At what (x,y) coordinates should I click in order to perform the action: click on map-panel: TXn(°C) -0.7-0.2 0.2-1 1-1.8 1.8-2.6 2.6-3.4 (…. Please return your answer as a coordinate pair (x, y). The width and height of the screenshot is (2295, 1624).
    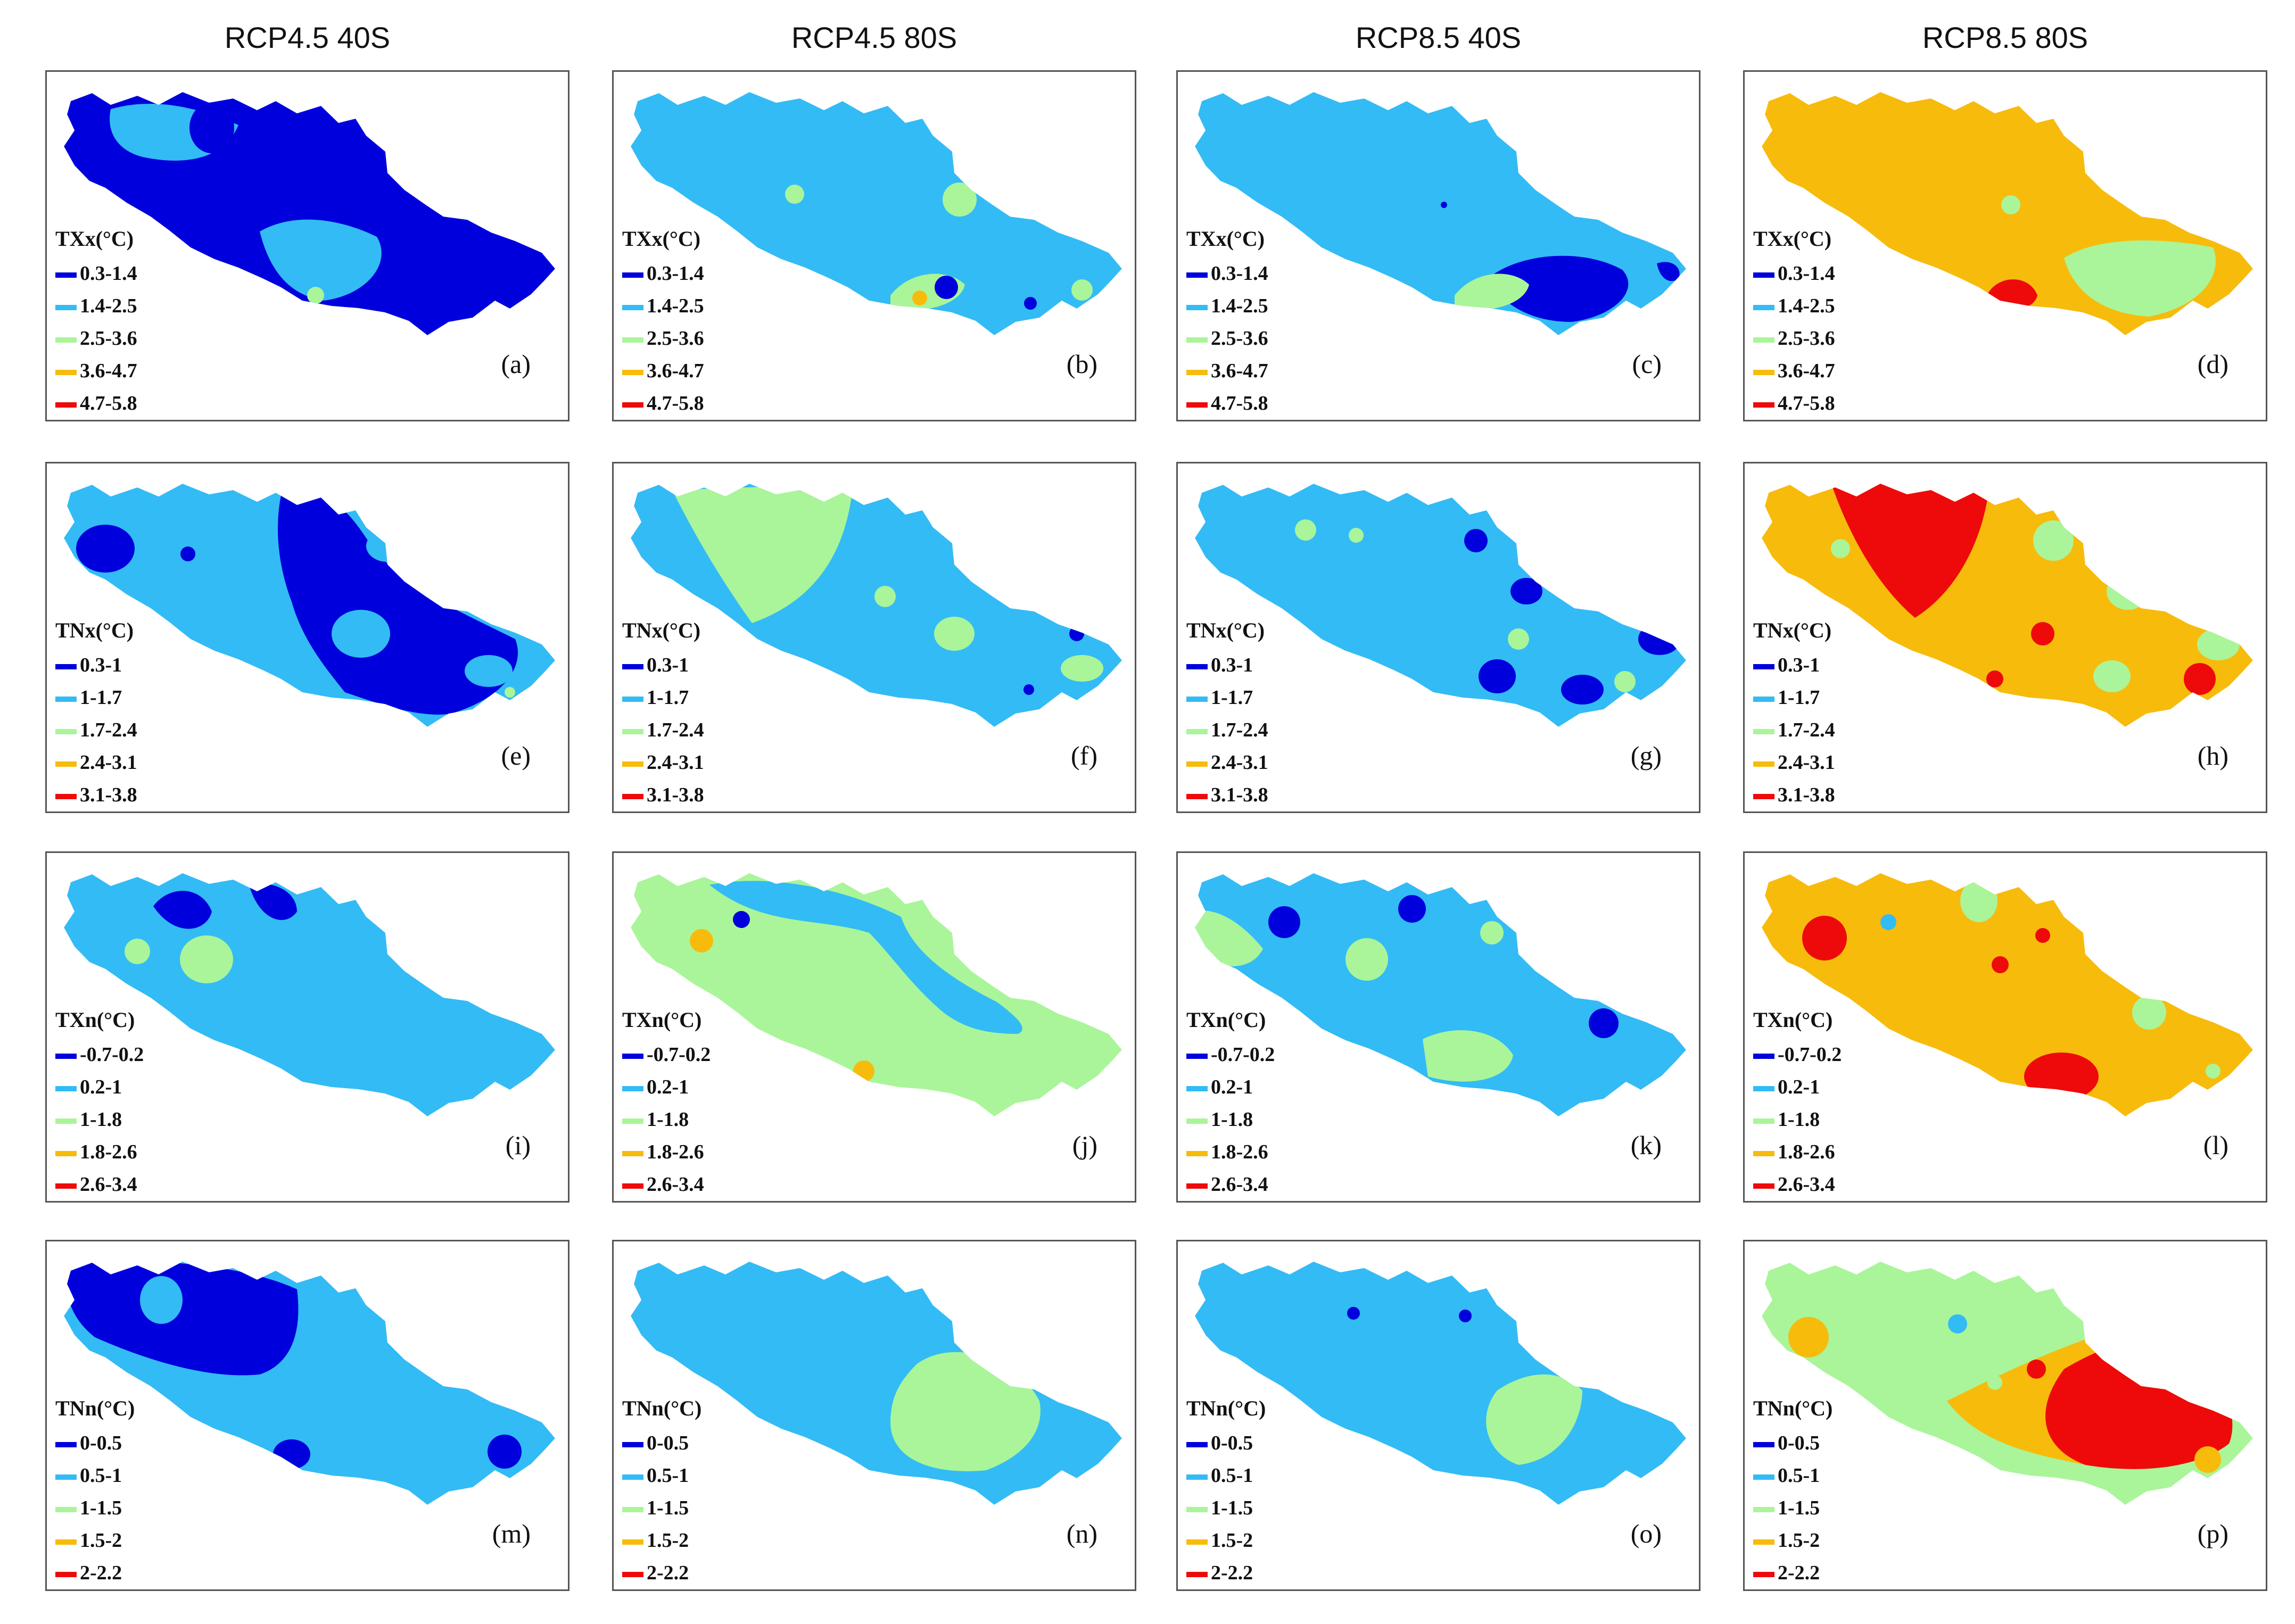
    Looking at the image, I should click on (2005, 1027).